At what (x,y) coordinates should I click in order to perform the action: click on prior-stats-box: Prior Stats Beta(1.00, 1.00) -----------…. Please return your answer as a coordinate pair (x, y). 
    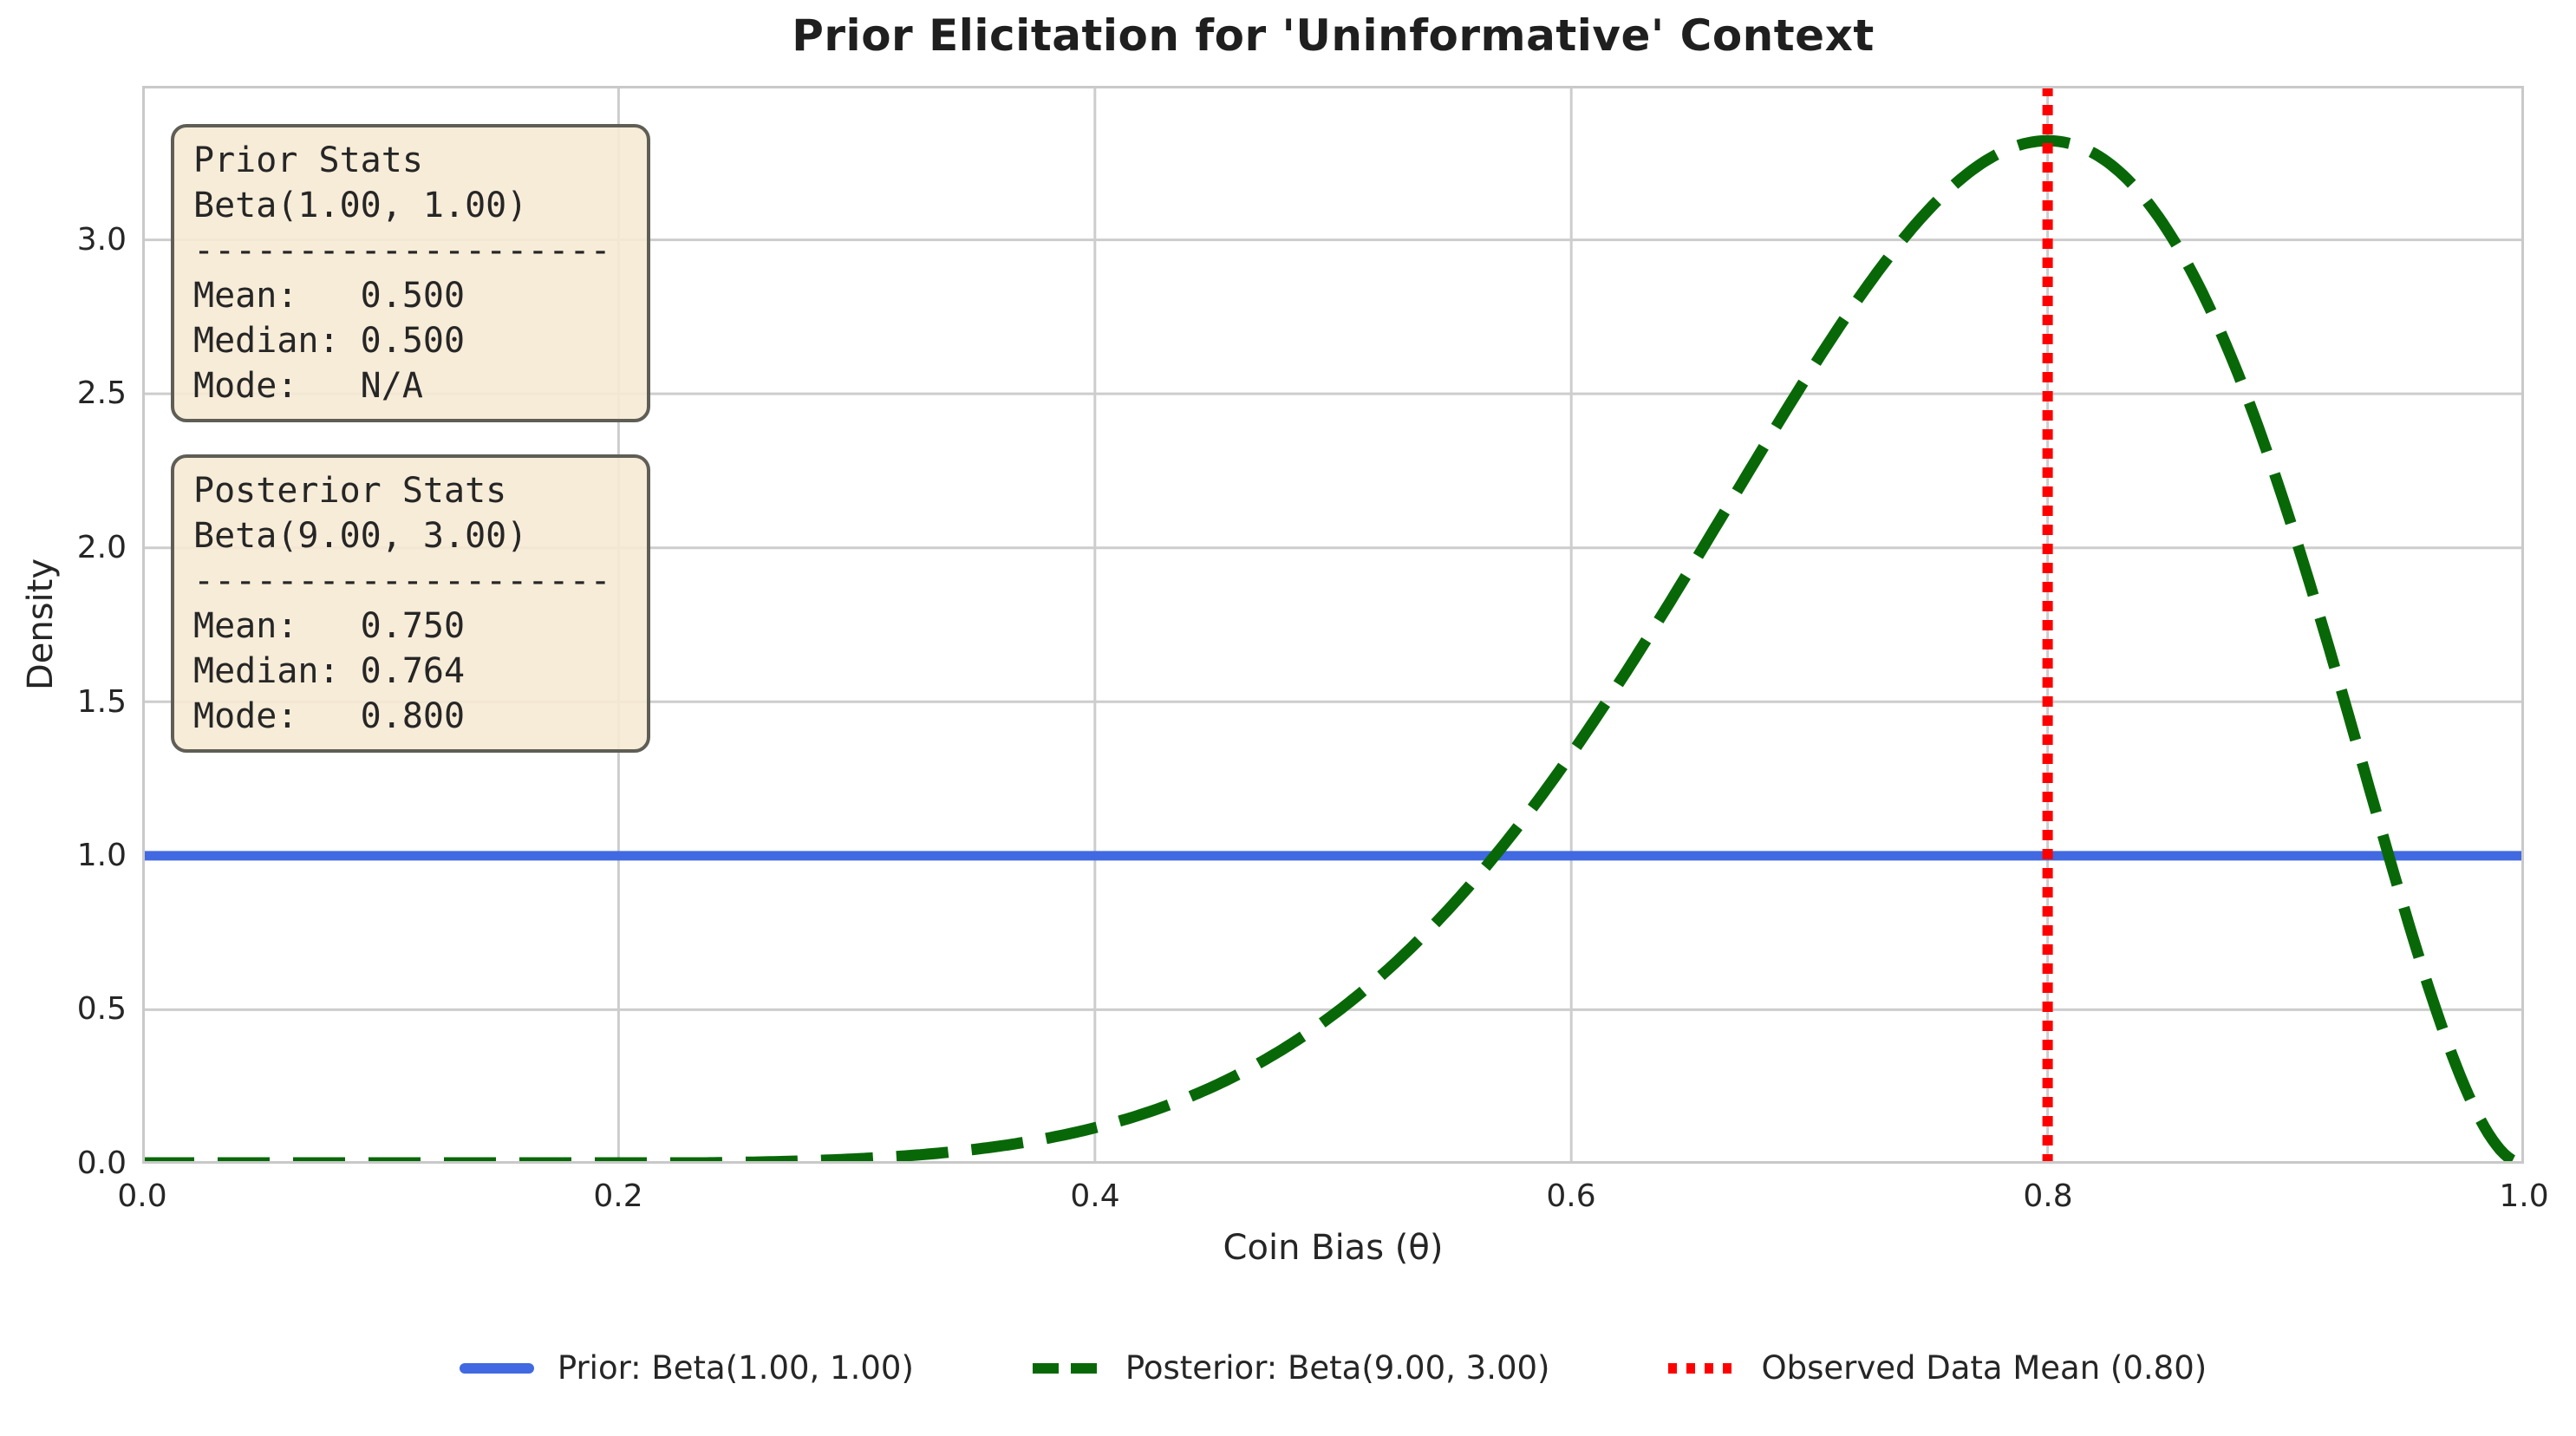
    Looking at the image, I should click on (411, 273).